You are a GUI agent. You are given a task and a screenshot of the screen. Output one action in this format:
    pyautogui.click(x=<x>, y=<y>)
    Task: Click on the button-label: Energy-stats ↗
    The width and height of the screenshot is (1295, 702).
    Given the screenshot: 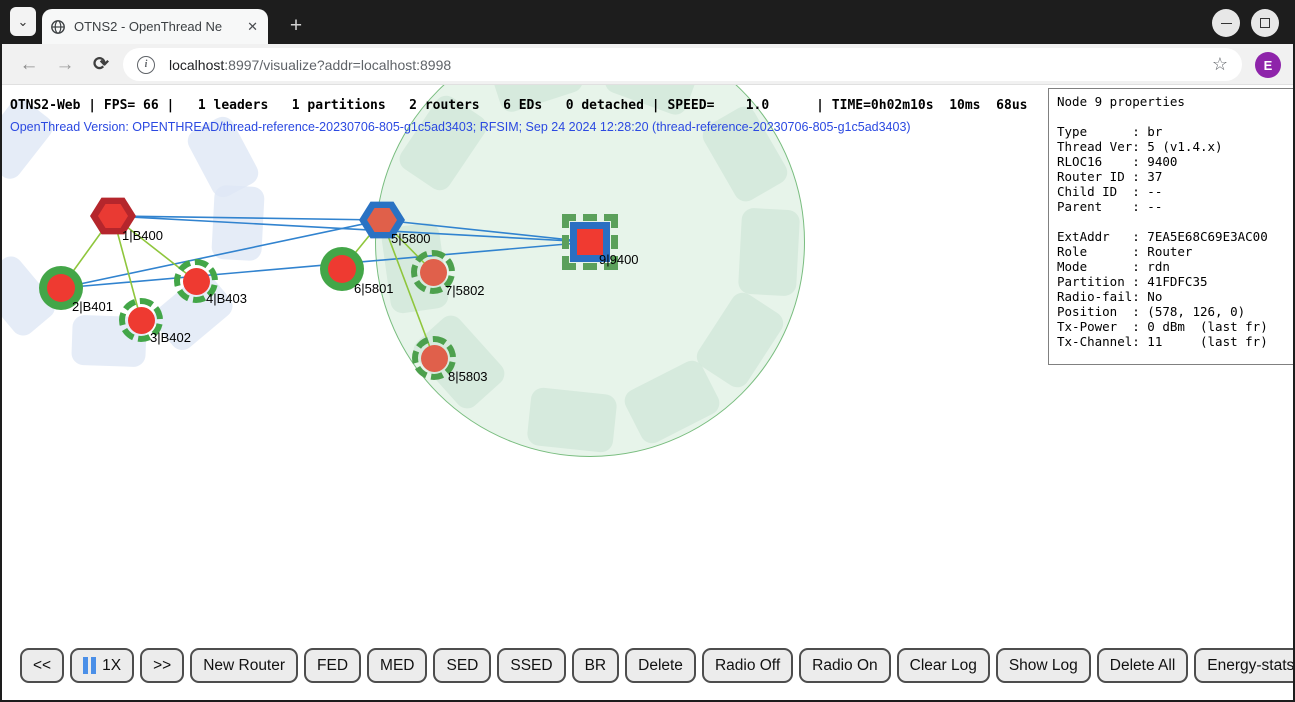 What is the action you would take?
    pyautogui.click(x=1250, y=665)
    